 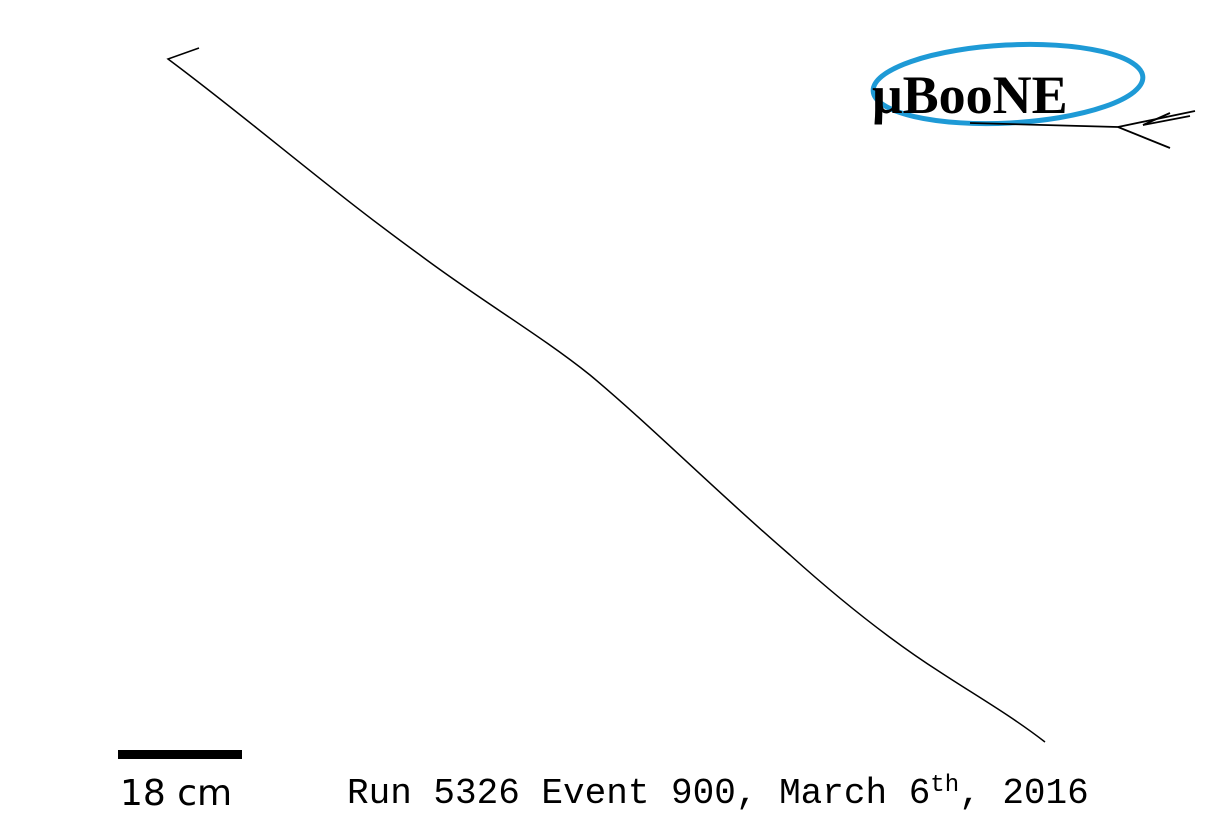 What do you see at coordinates (180, 754) in the screenshot?
I see `scale-bar` at bounding box center [180, 754].